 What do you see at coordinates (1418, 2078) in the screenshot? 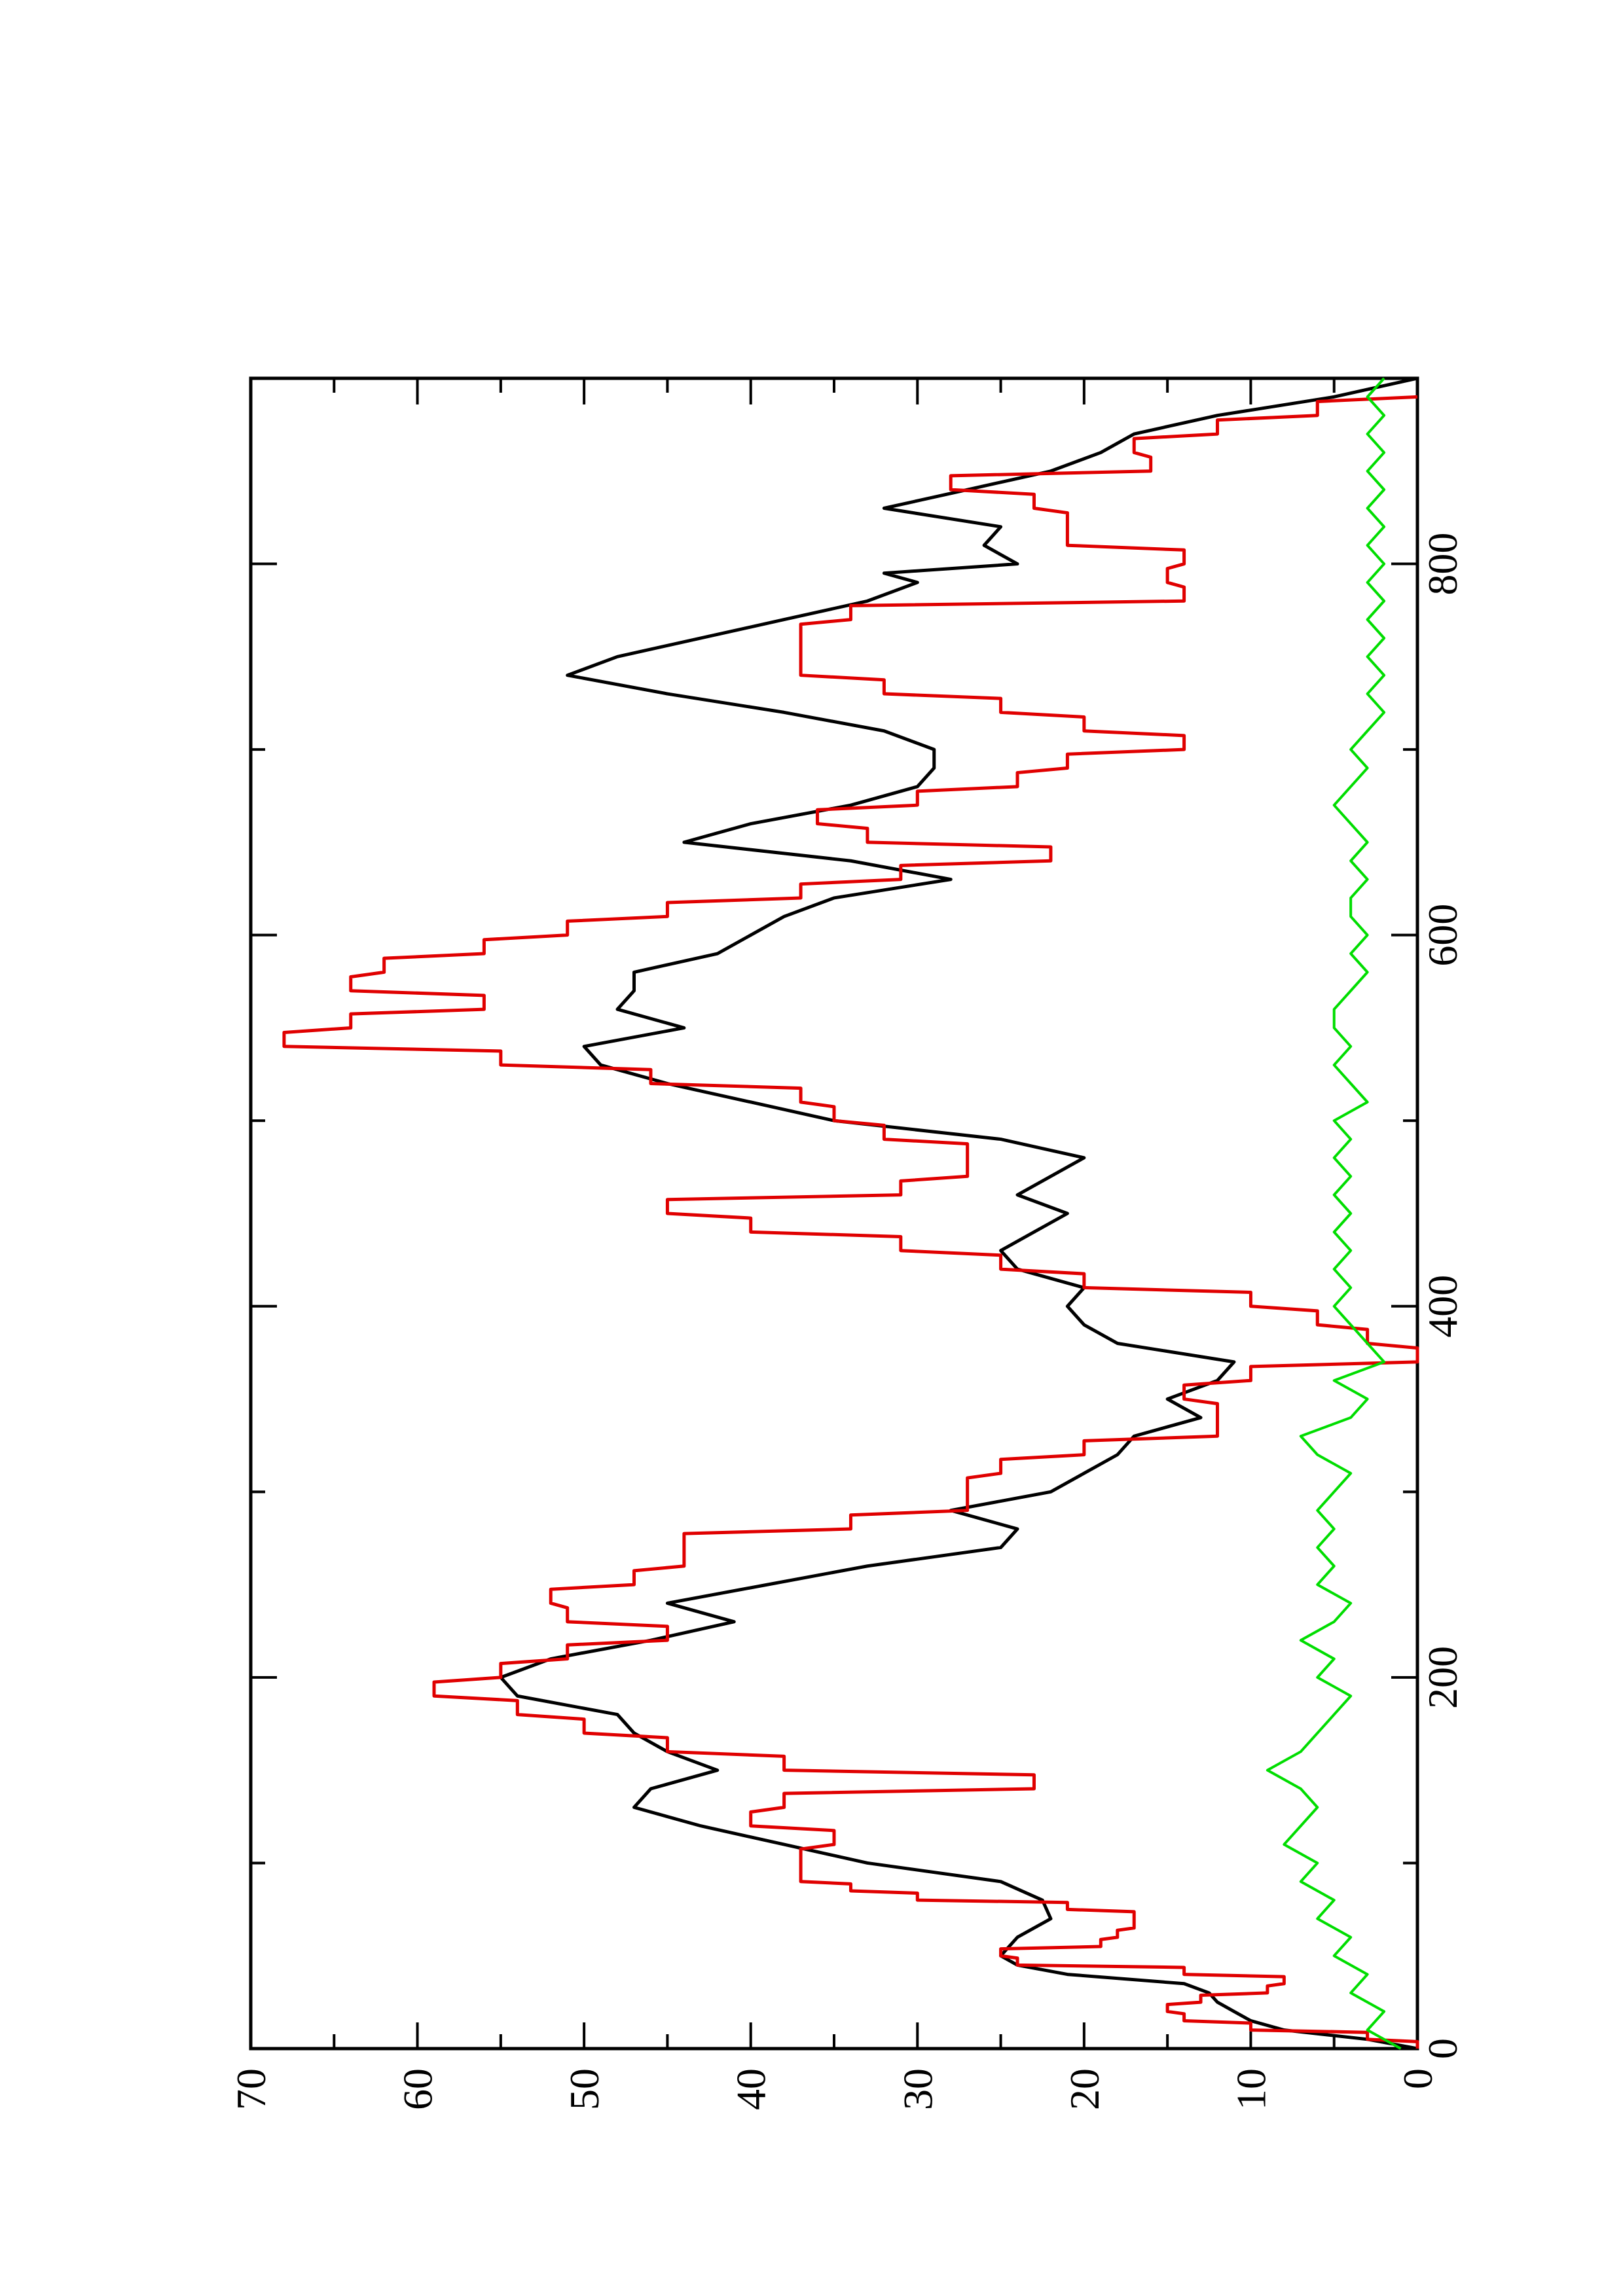
I see `y-tick-label: 0` at bounding box center [1418, 2078].